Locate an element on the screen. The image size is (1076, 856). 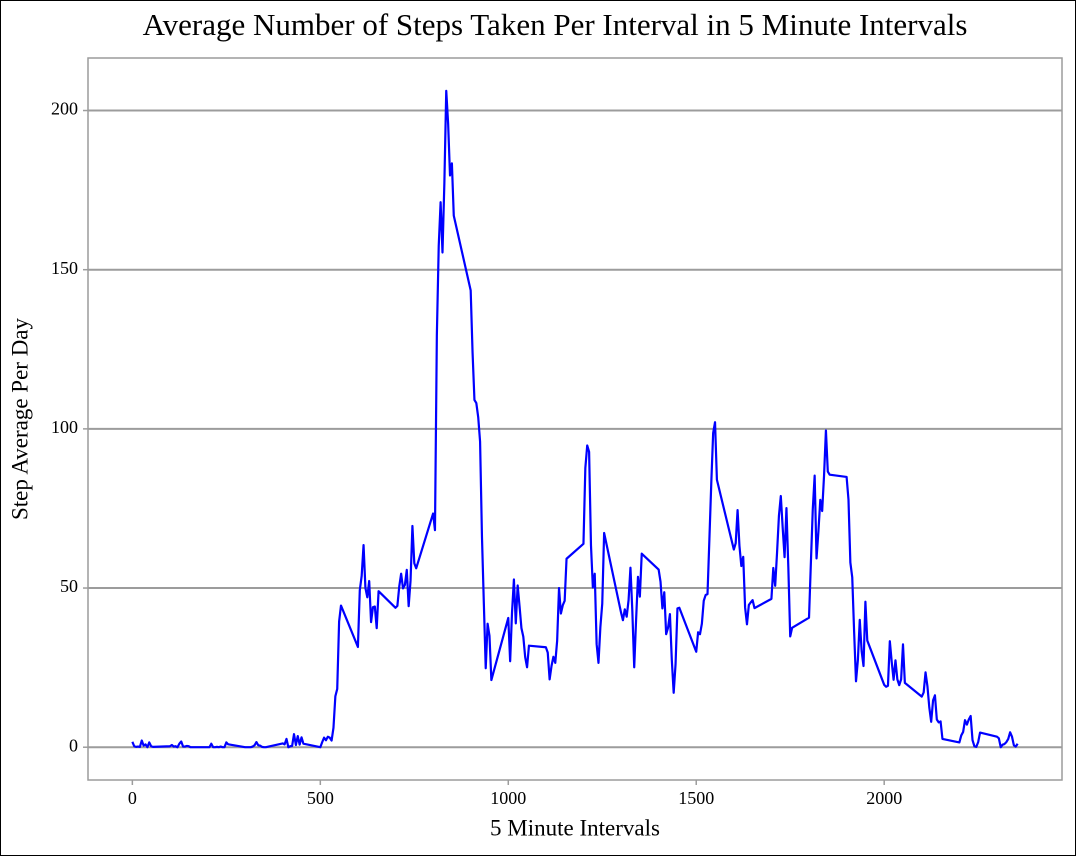
x-tick-label: 500 is located at coordinates (320, 798).